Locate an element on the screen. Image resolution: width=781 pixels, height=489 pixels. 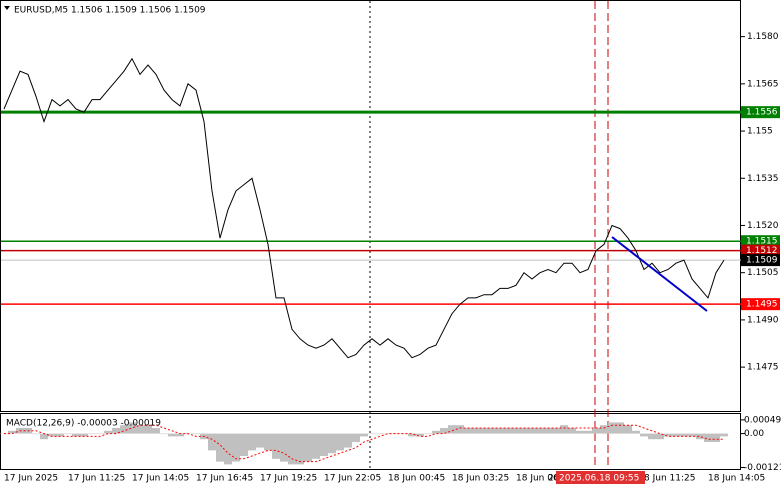
y-tick-label: 1.1505 is located at coordinates (763, 273).